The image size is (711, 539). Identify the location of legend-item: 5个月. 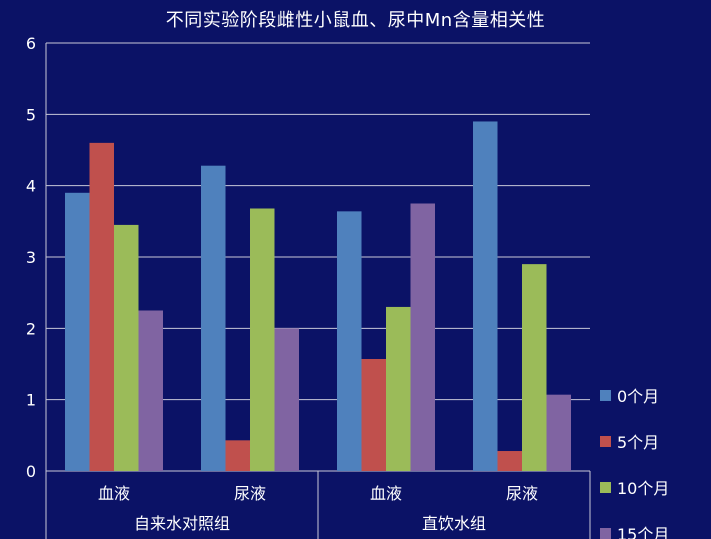
(655, 441).